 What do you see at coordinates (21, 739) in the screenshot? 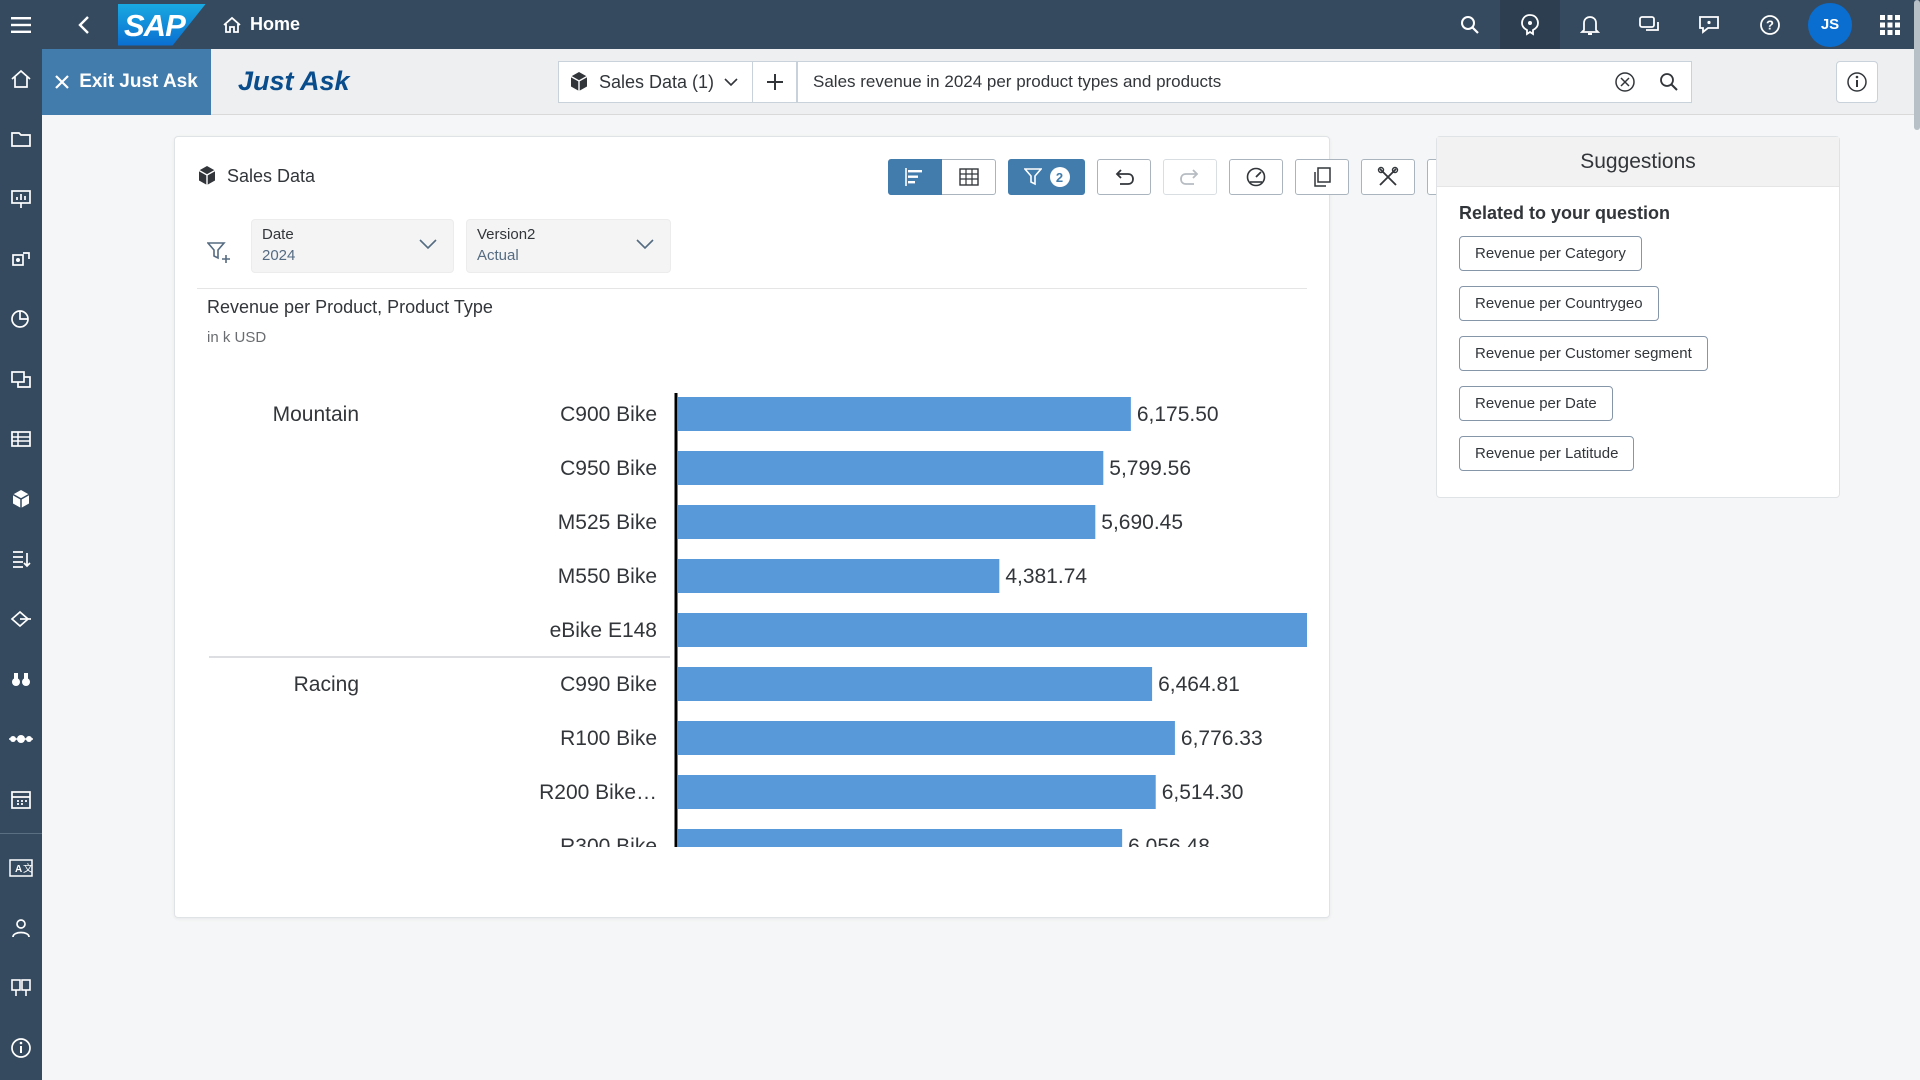
I see `nav-workflow-icon` at bounding box center [21, 739].